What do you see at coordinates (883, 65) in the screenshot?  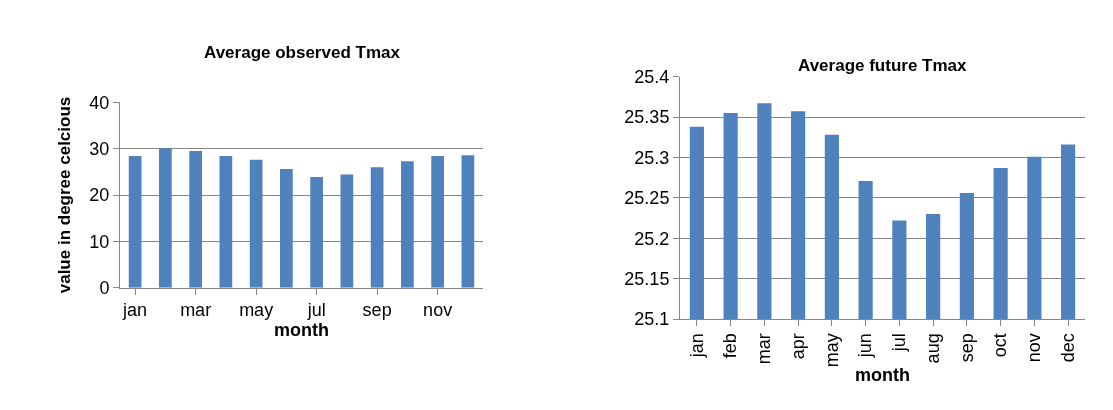 I see `chart-title: Average future Tmax` at bounding box center [883, 65].